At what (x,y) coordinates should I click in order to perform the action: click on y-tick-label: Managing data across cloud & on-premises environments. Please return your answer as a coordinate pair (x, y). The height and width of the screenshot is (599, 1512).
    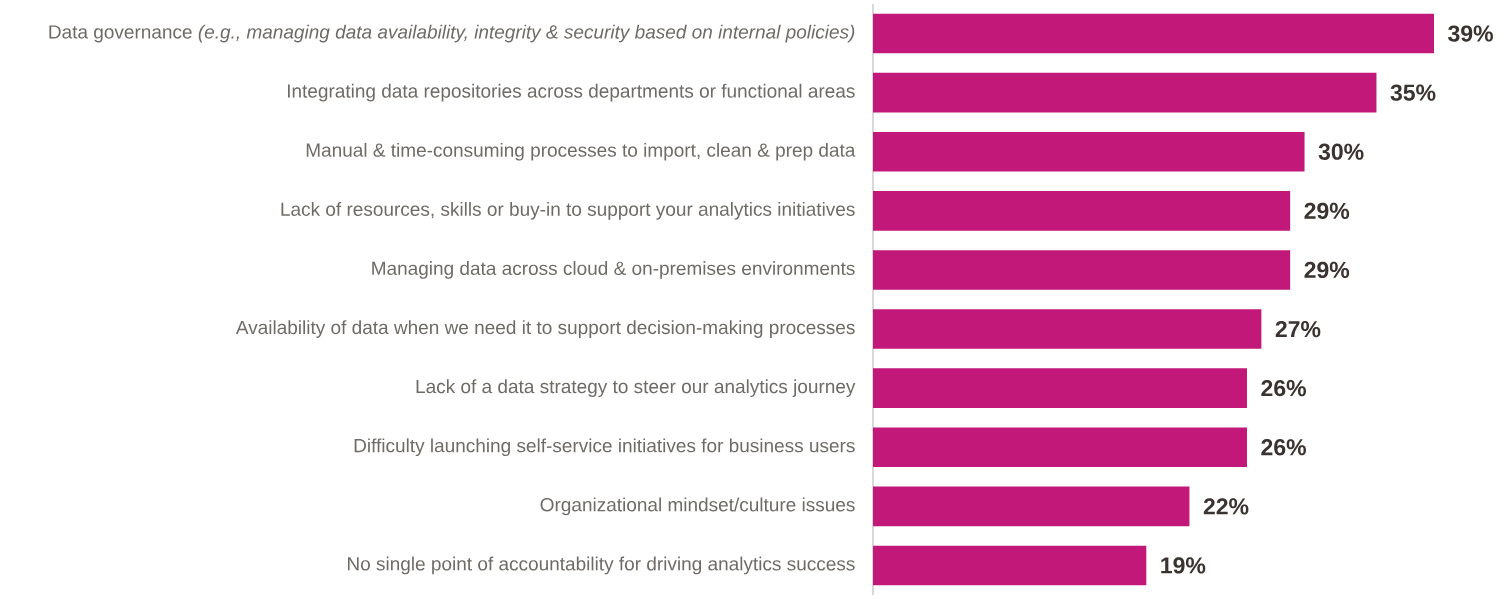
    Looking at the image, I should click on (613, 270).